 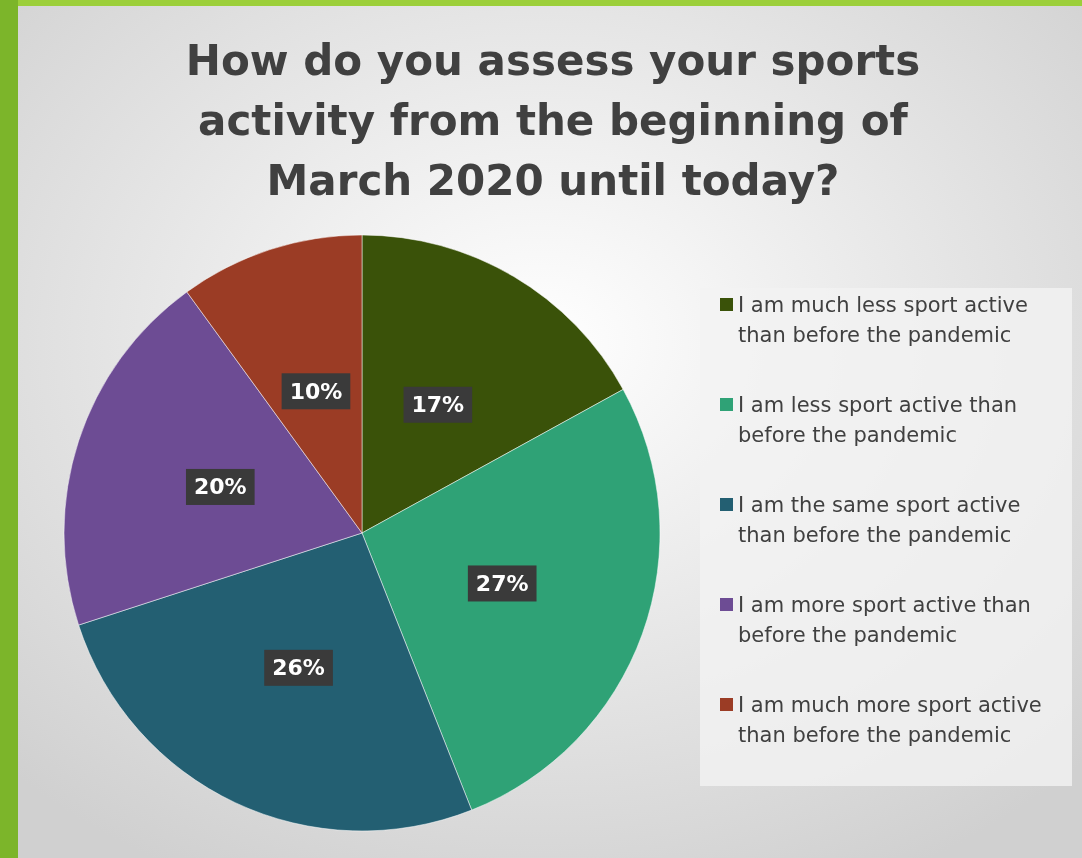 What do you see at coordinates (220, 487) in the screenshot?
I see `data-label: 20%` at bounding box center [220, 487].